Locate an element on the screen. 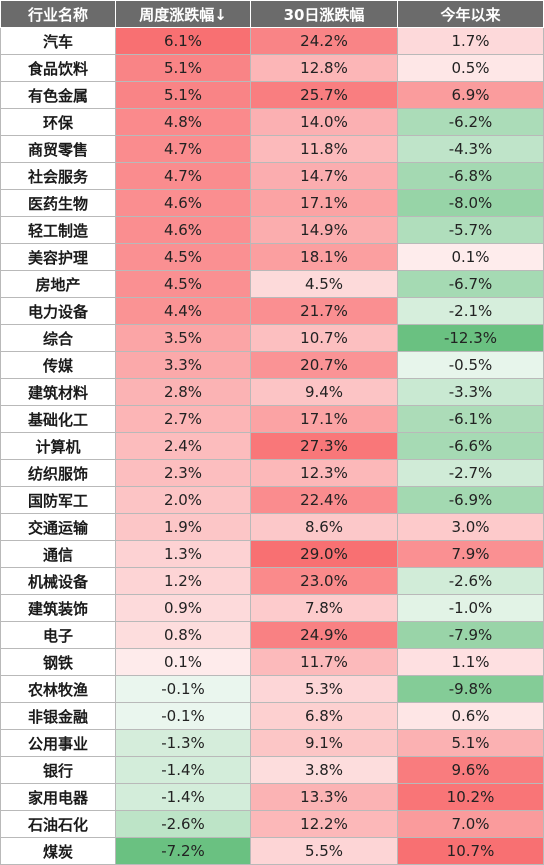 This screenshot has width=544, height=865. table-row: 食品饮料 5.1% 12.8% 0.5% is located at coordinates (272, 68).